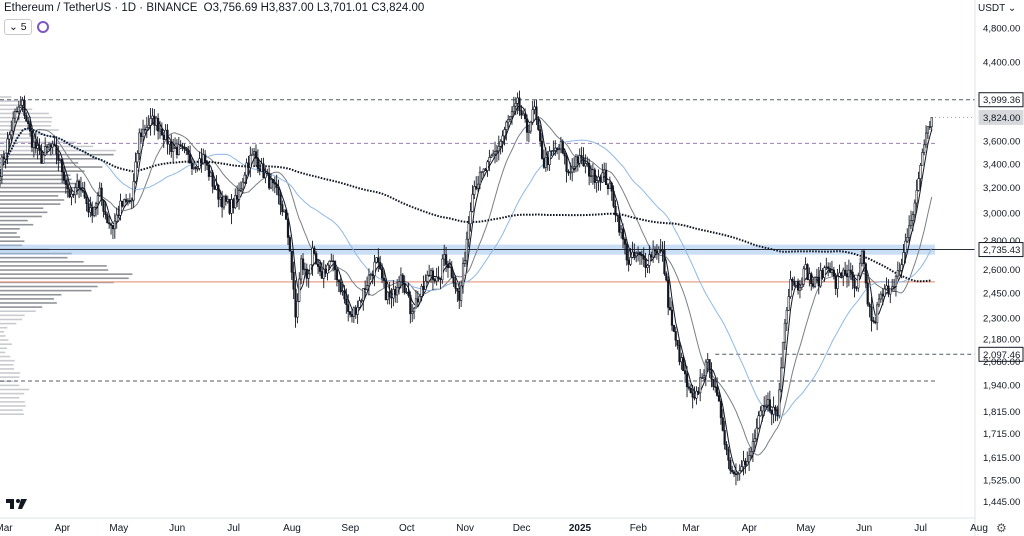  What do you see at coordinates (42, 27) in the screenshot?
I see `indicator-settings-icon` at bounding box center [42, 27].